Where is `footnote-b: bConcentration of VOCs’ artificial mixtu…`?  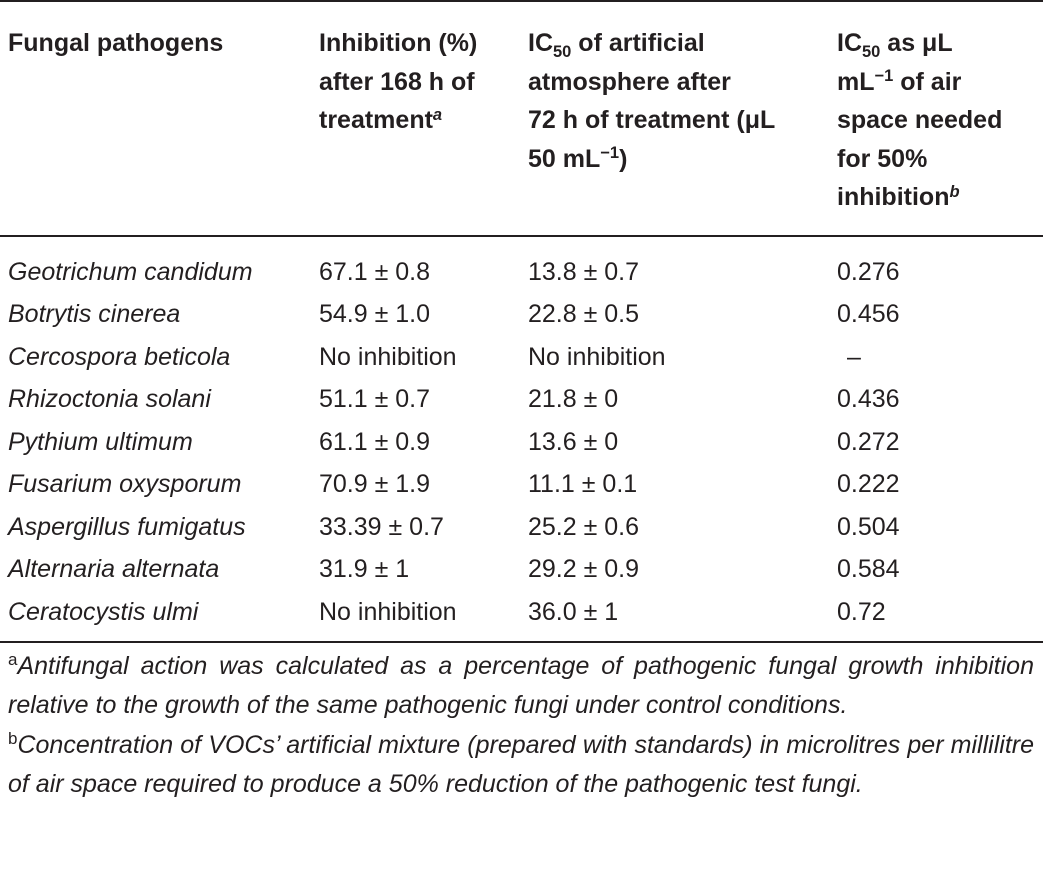 footnote-b: bConcentration of VOCs’ artificial mixtu… is located at coordinates (521, 764).